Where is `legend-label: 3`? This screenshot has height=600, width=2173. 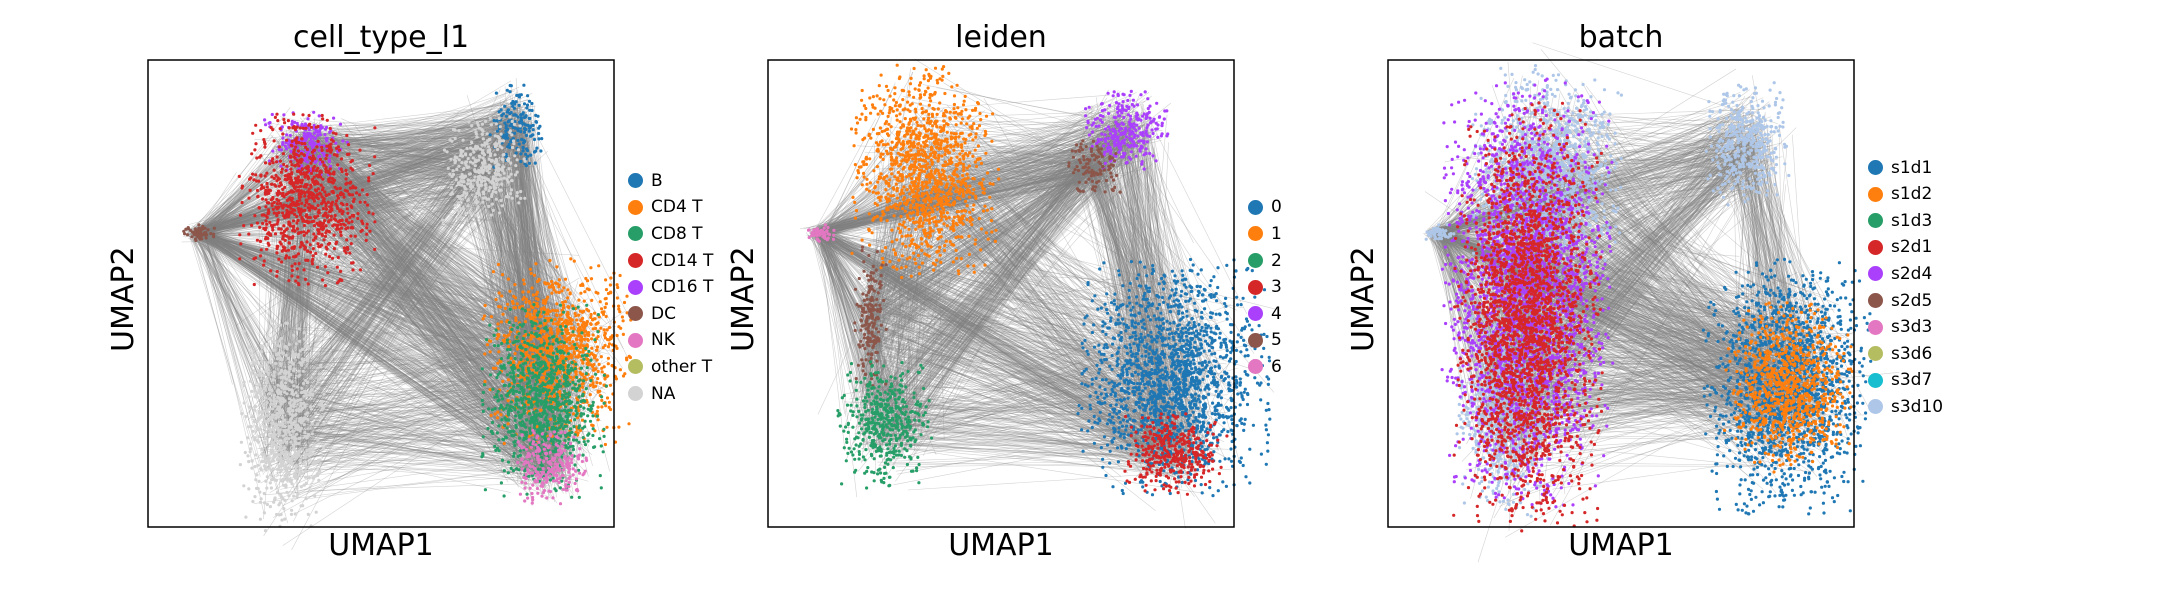 legend-label: 3 is located at coordinates (1276, 287).